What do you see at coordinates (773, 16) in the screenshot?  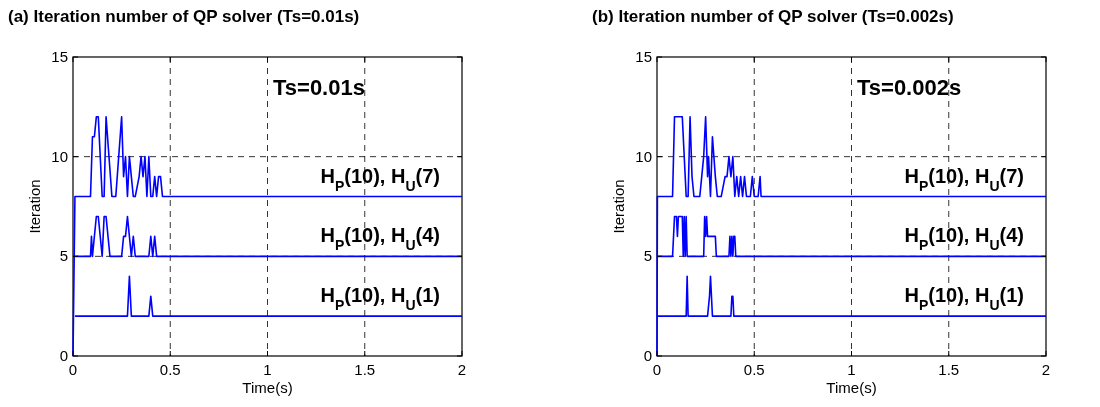 I see `chart-title: (b) Iteration number of QP solver (Ts=0.002s)` at bounding box center [773, 16].